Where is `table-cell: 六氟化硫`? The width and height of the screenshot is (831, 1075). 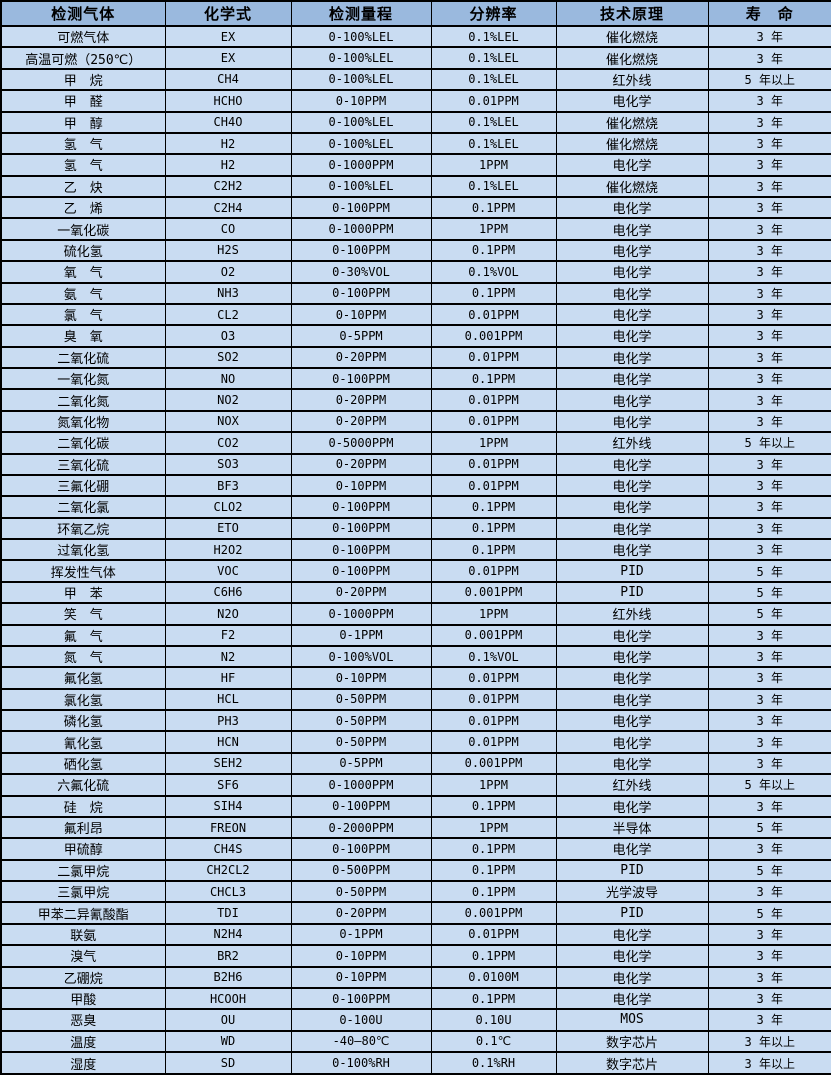 table-cell: 六氟化硫 is located at coordinates (83, 785).